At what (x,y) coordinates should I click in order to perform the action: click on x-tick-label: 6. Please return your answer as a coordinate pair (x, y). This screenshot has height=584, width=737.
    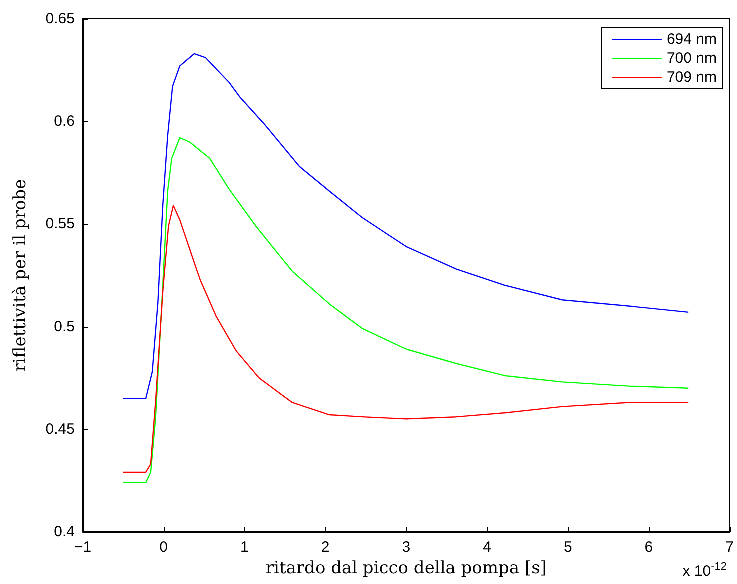
    Looking at the image, I should click on (649, 547).